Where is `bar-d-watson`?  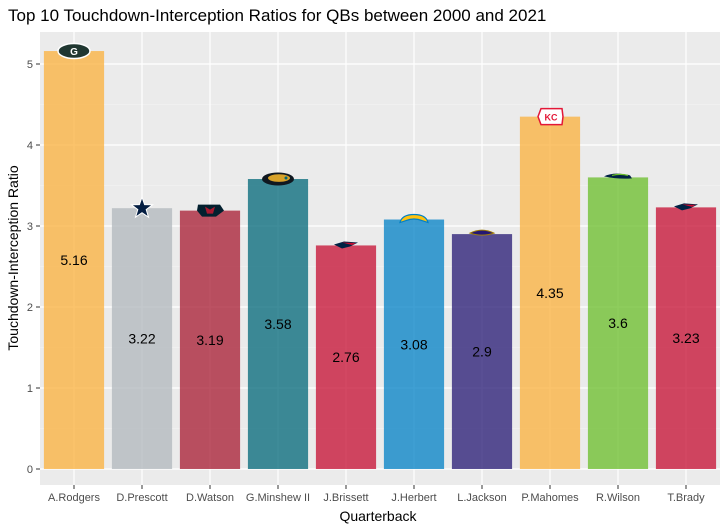 bar-d-watson is located at coordinates (210, 340).